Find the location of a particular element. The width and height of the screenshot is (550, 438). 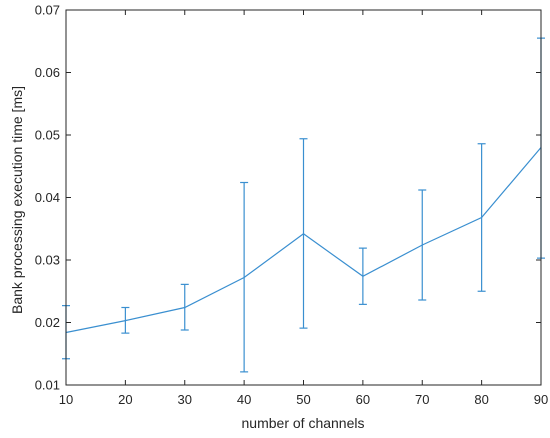

x-tick-label: 30 is located at coordinates (185, 399).